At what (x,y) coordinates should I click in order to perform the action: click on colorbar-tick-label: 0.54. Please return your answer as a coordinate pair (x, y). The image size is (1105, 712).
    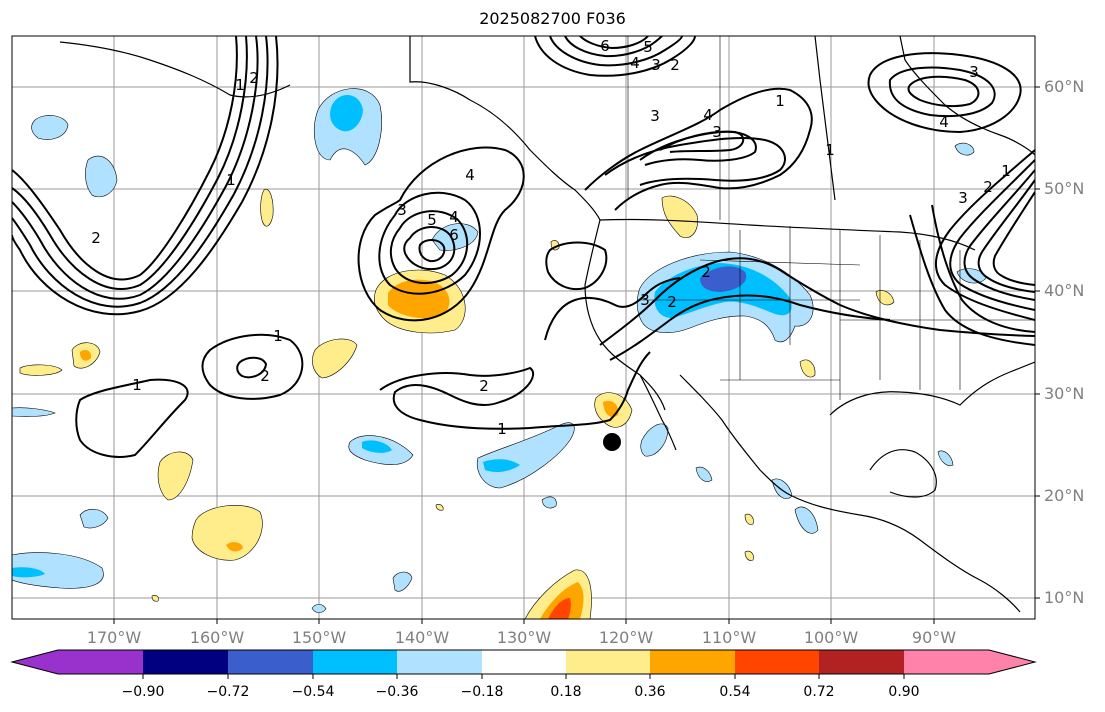
    Looking at the image, I should click on (735, 692).